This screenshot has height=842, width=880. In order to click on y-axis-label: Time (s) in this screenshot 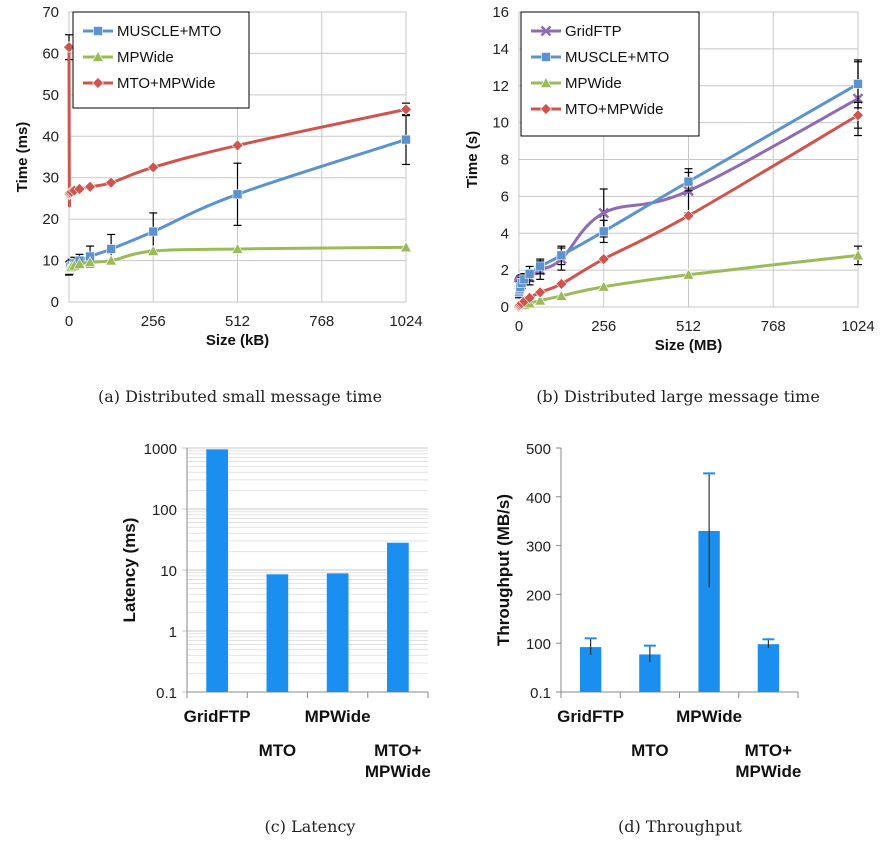, I will do `click(472, 159)`.